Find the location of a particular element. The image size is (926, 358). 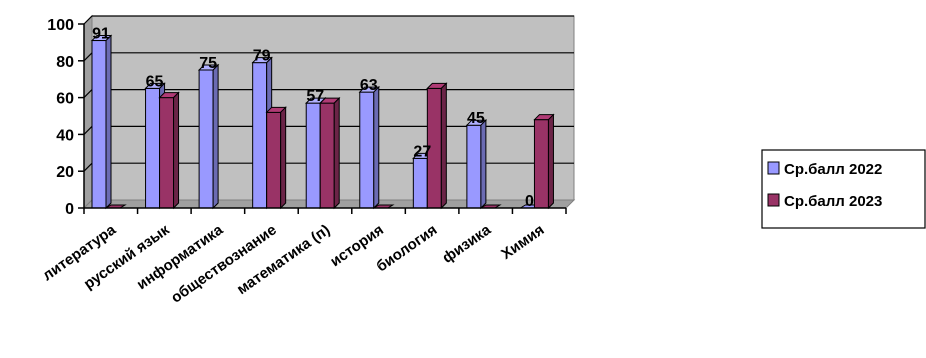

legend-label: Ср.балл 2022 is located at coordinates (833, 169).